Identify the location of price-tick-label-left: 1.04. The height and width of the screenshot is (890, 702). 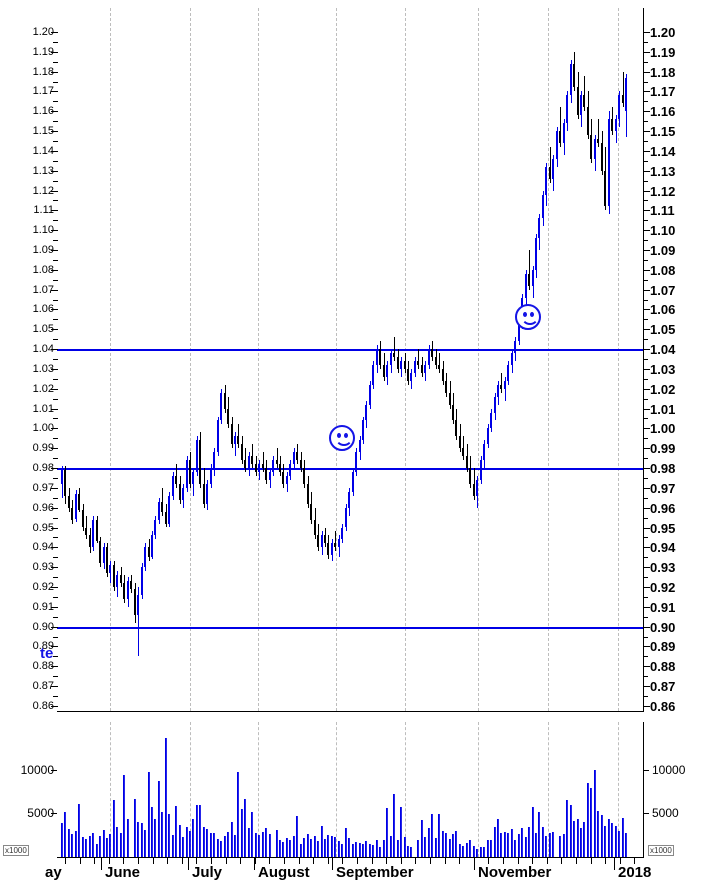
(43, 349).